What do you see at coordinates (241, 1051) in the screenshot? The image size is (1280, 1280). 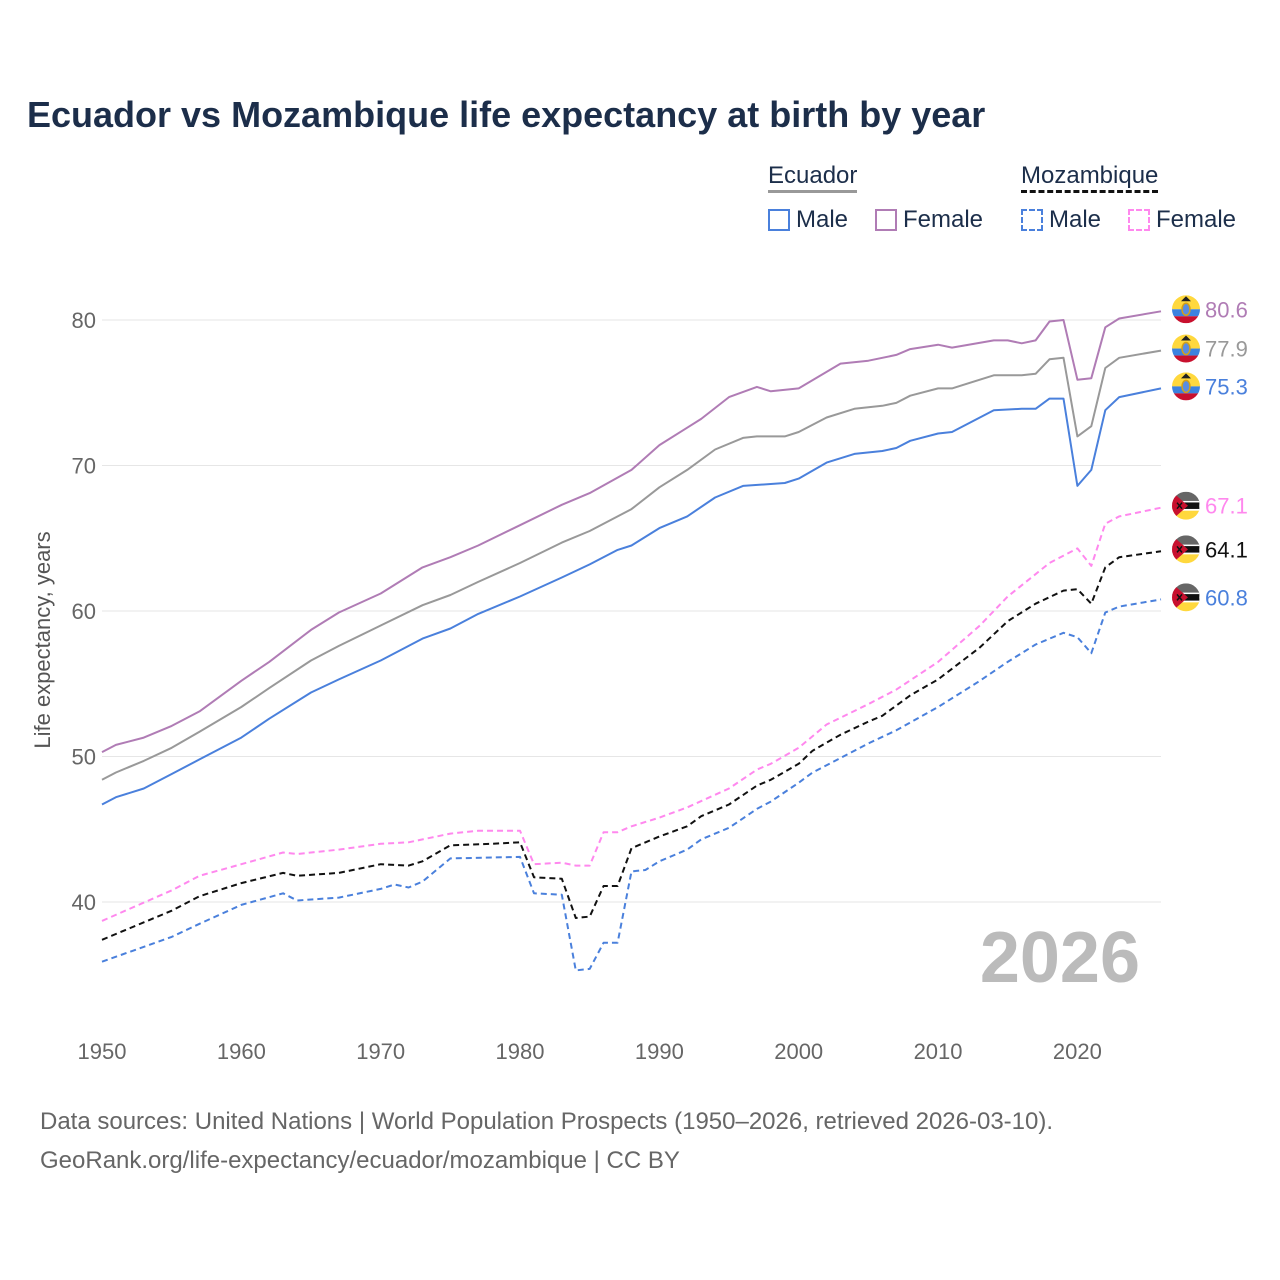 I see `x-tick-label: 1960` at bounding box center [241, 1051].